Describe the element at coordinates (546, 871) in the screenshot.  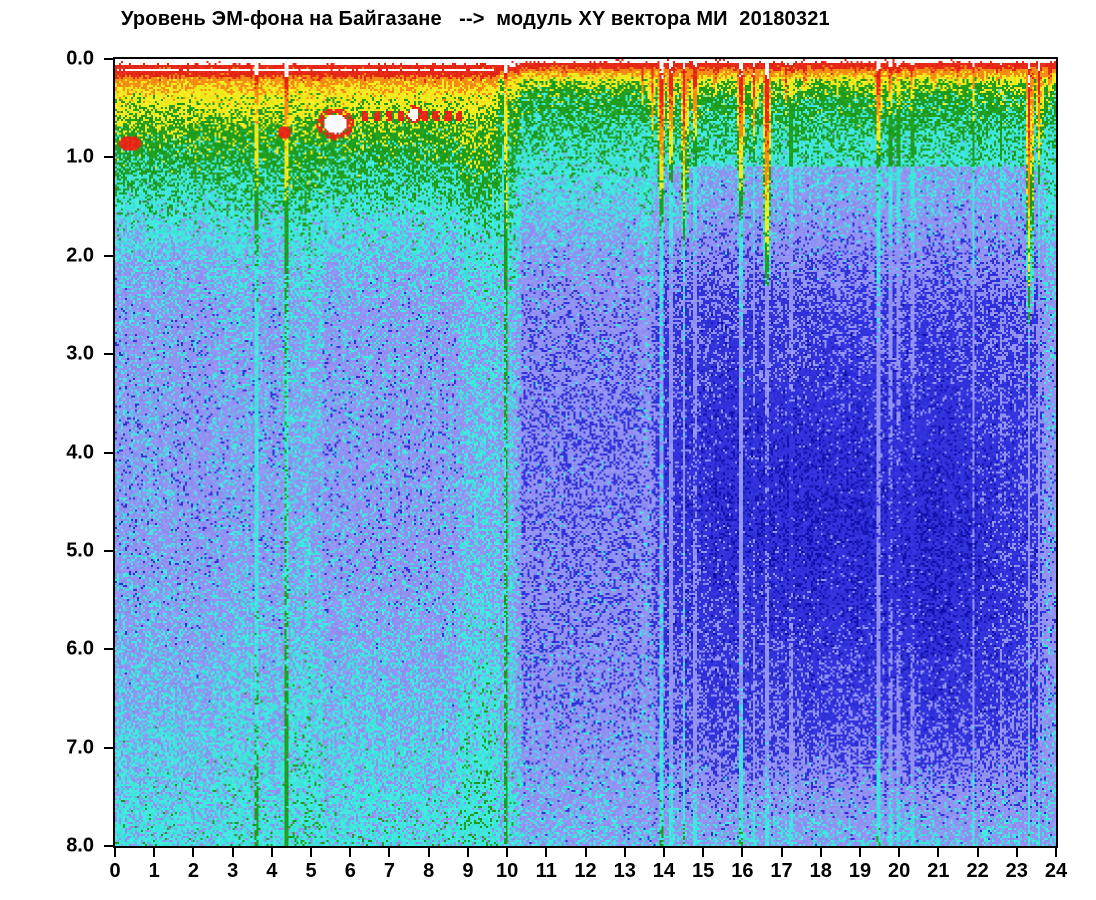
I see `x-tick-label: 11` at that location.